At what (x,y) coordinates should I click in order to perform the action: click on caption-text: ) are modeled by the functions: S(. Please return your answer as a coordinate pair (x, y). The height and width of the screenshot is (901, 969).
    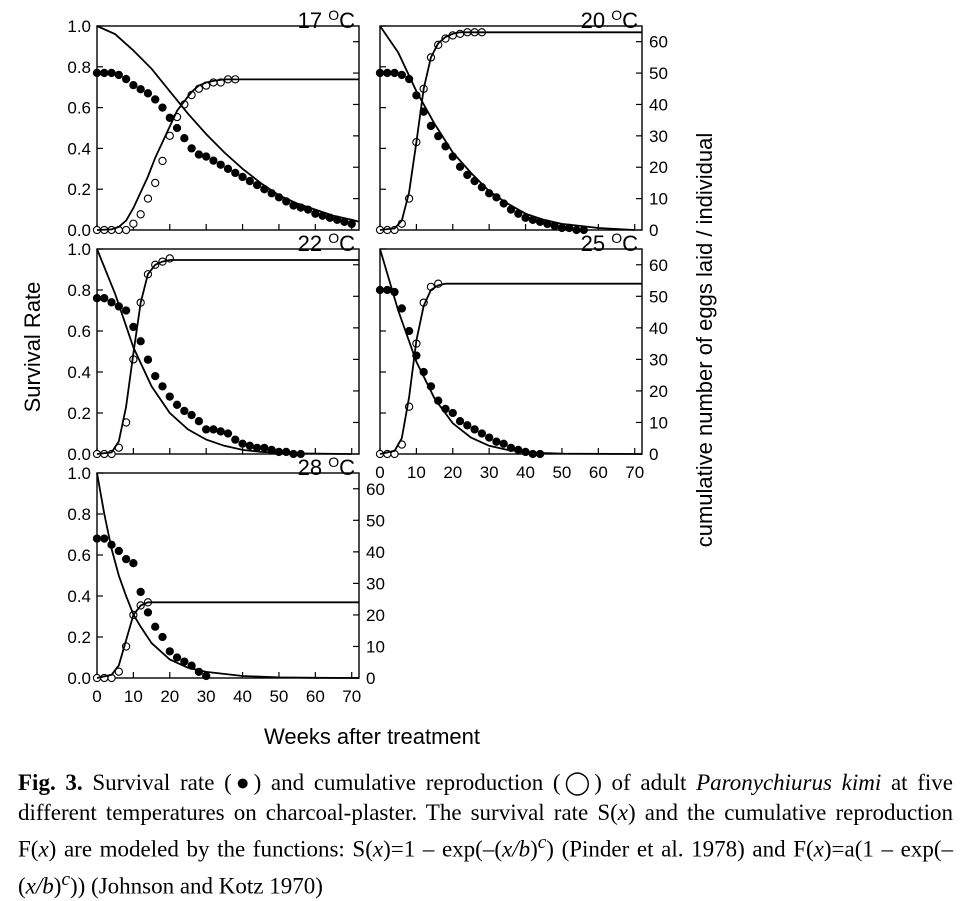
    Looking at the image, I should click on (210, 849).